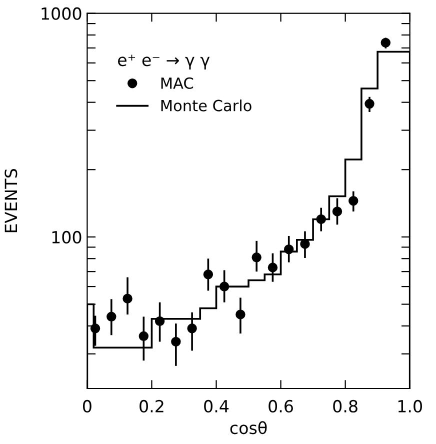 Image resolution: width=436 pixels, height=444 pixels. I want to click on legend-label: MAC, so click(177, 83).